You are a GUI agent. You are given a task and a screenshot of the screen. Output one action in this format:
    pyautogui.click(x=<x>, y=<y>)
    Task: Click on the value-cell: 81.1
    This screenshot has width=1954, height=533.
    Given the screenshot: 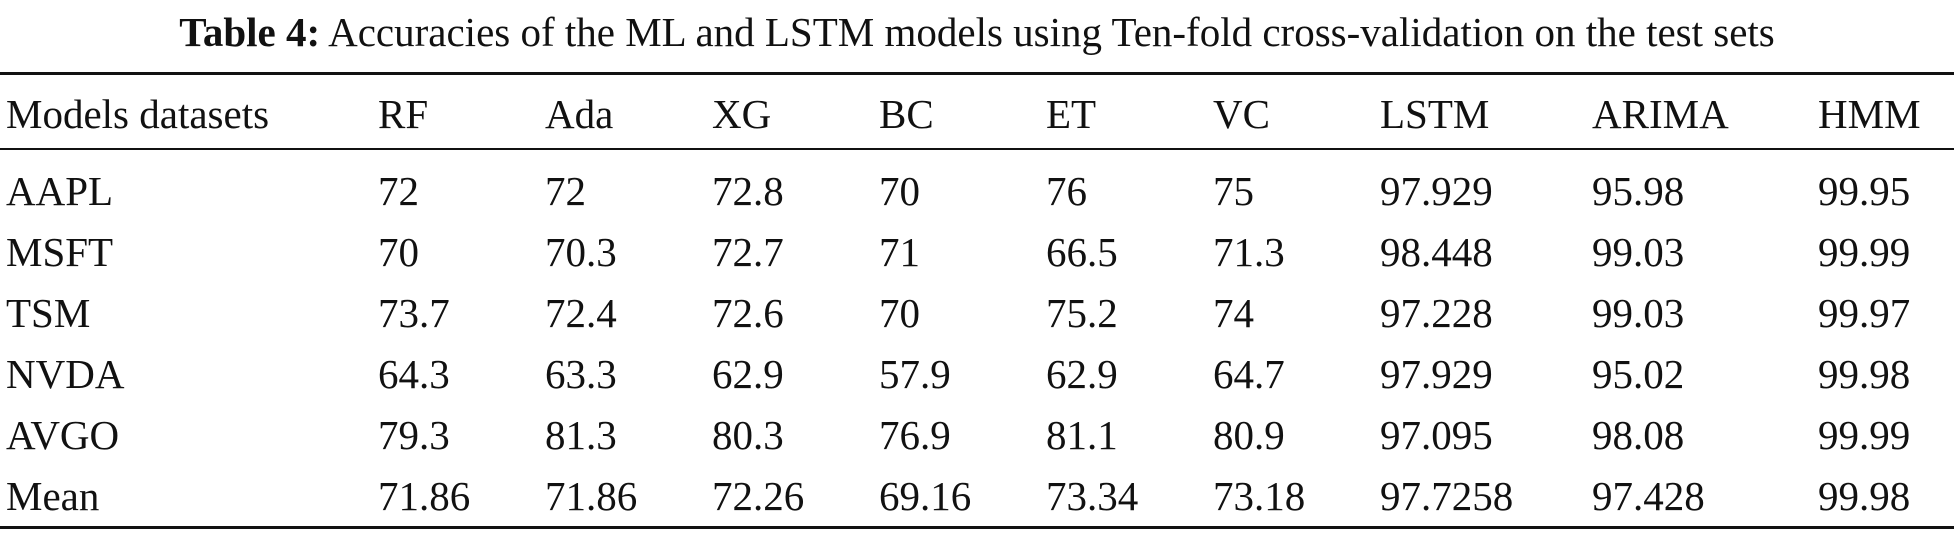 What is the action you would take?
    pyautogui.click(x=1082, y=434)
    